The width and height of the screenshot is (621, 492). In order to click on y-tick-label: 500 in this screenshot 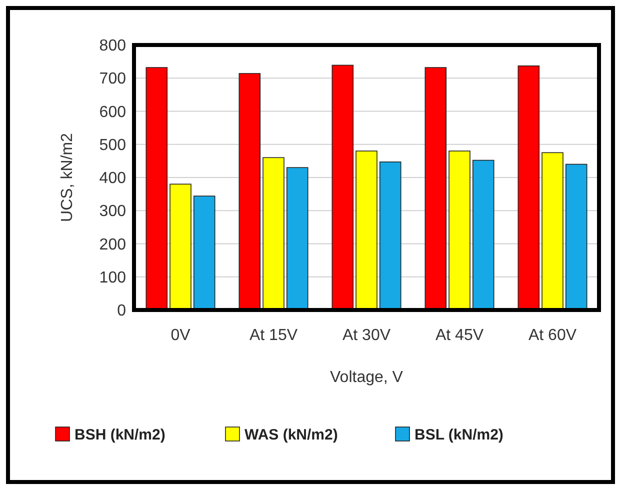, I will do `click(112, 145)`.